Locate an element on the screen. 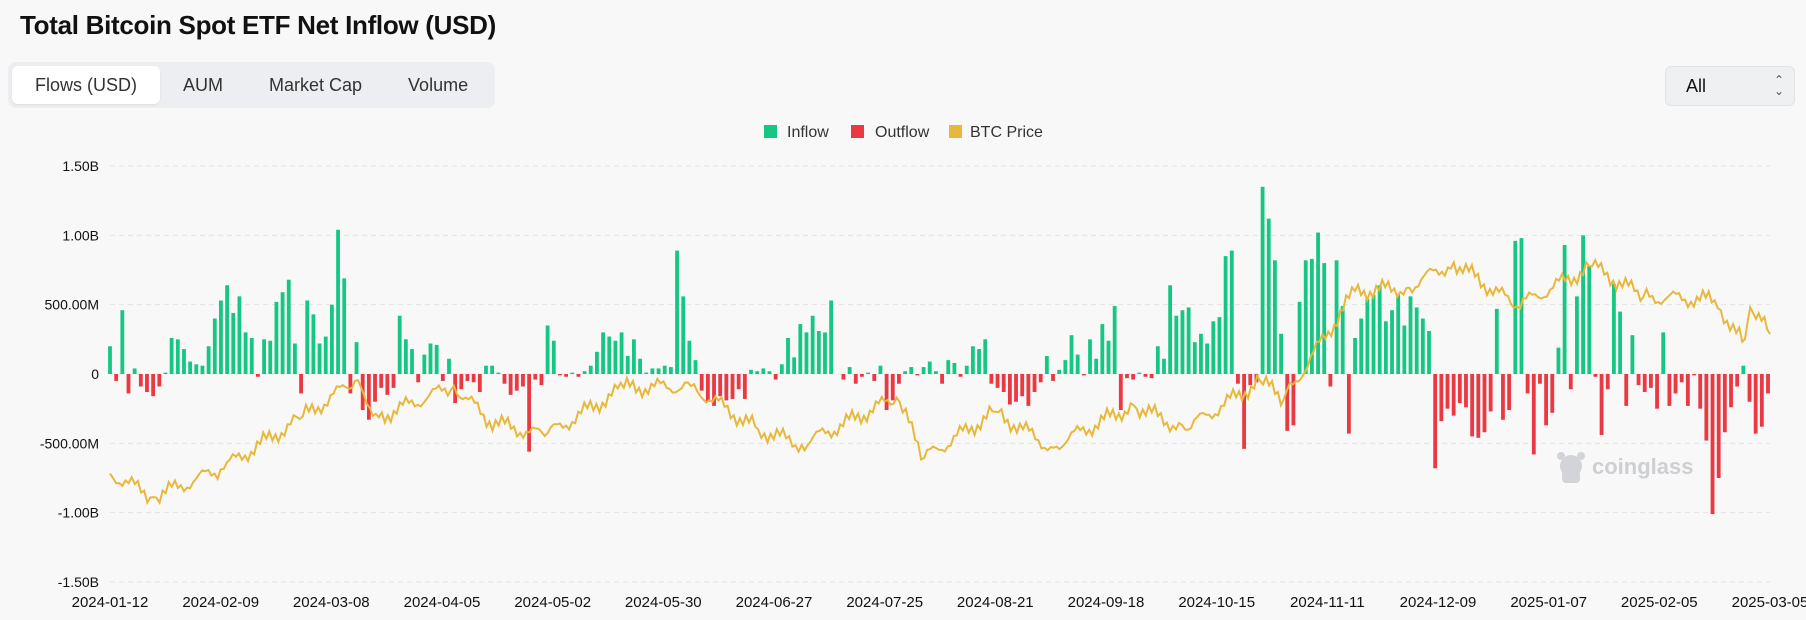 The width and height of the screenshot is (1806, 620). legend-inflow-label: Inflow is located at coordinates (808, 132).